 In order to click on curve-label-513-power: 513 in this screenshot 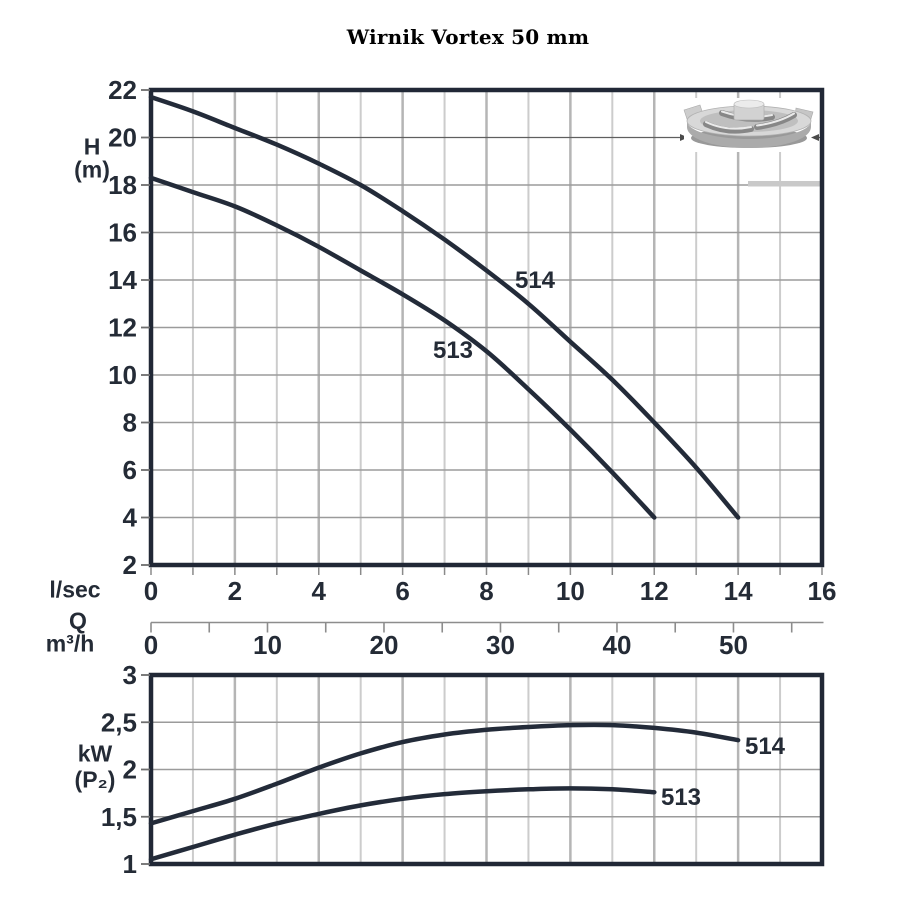, I will do `click(681, 797)`.